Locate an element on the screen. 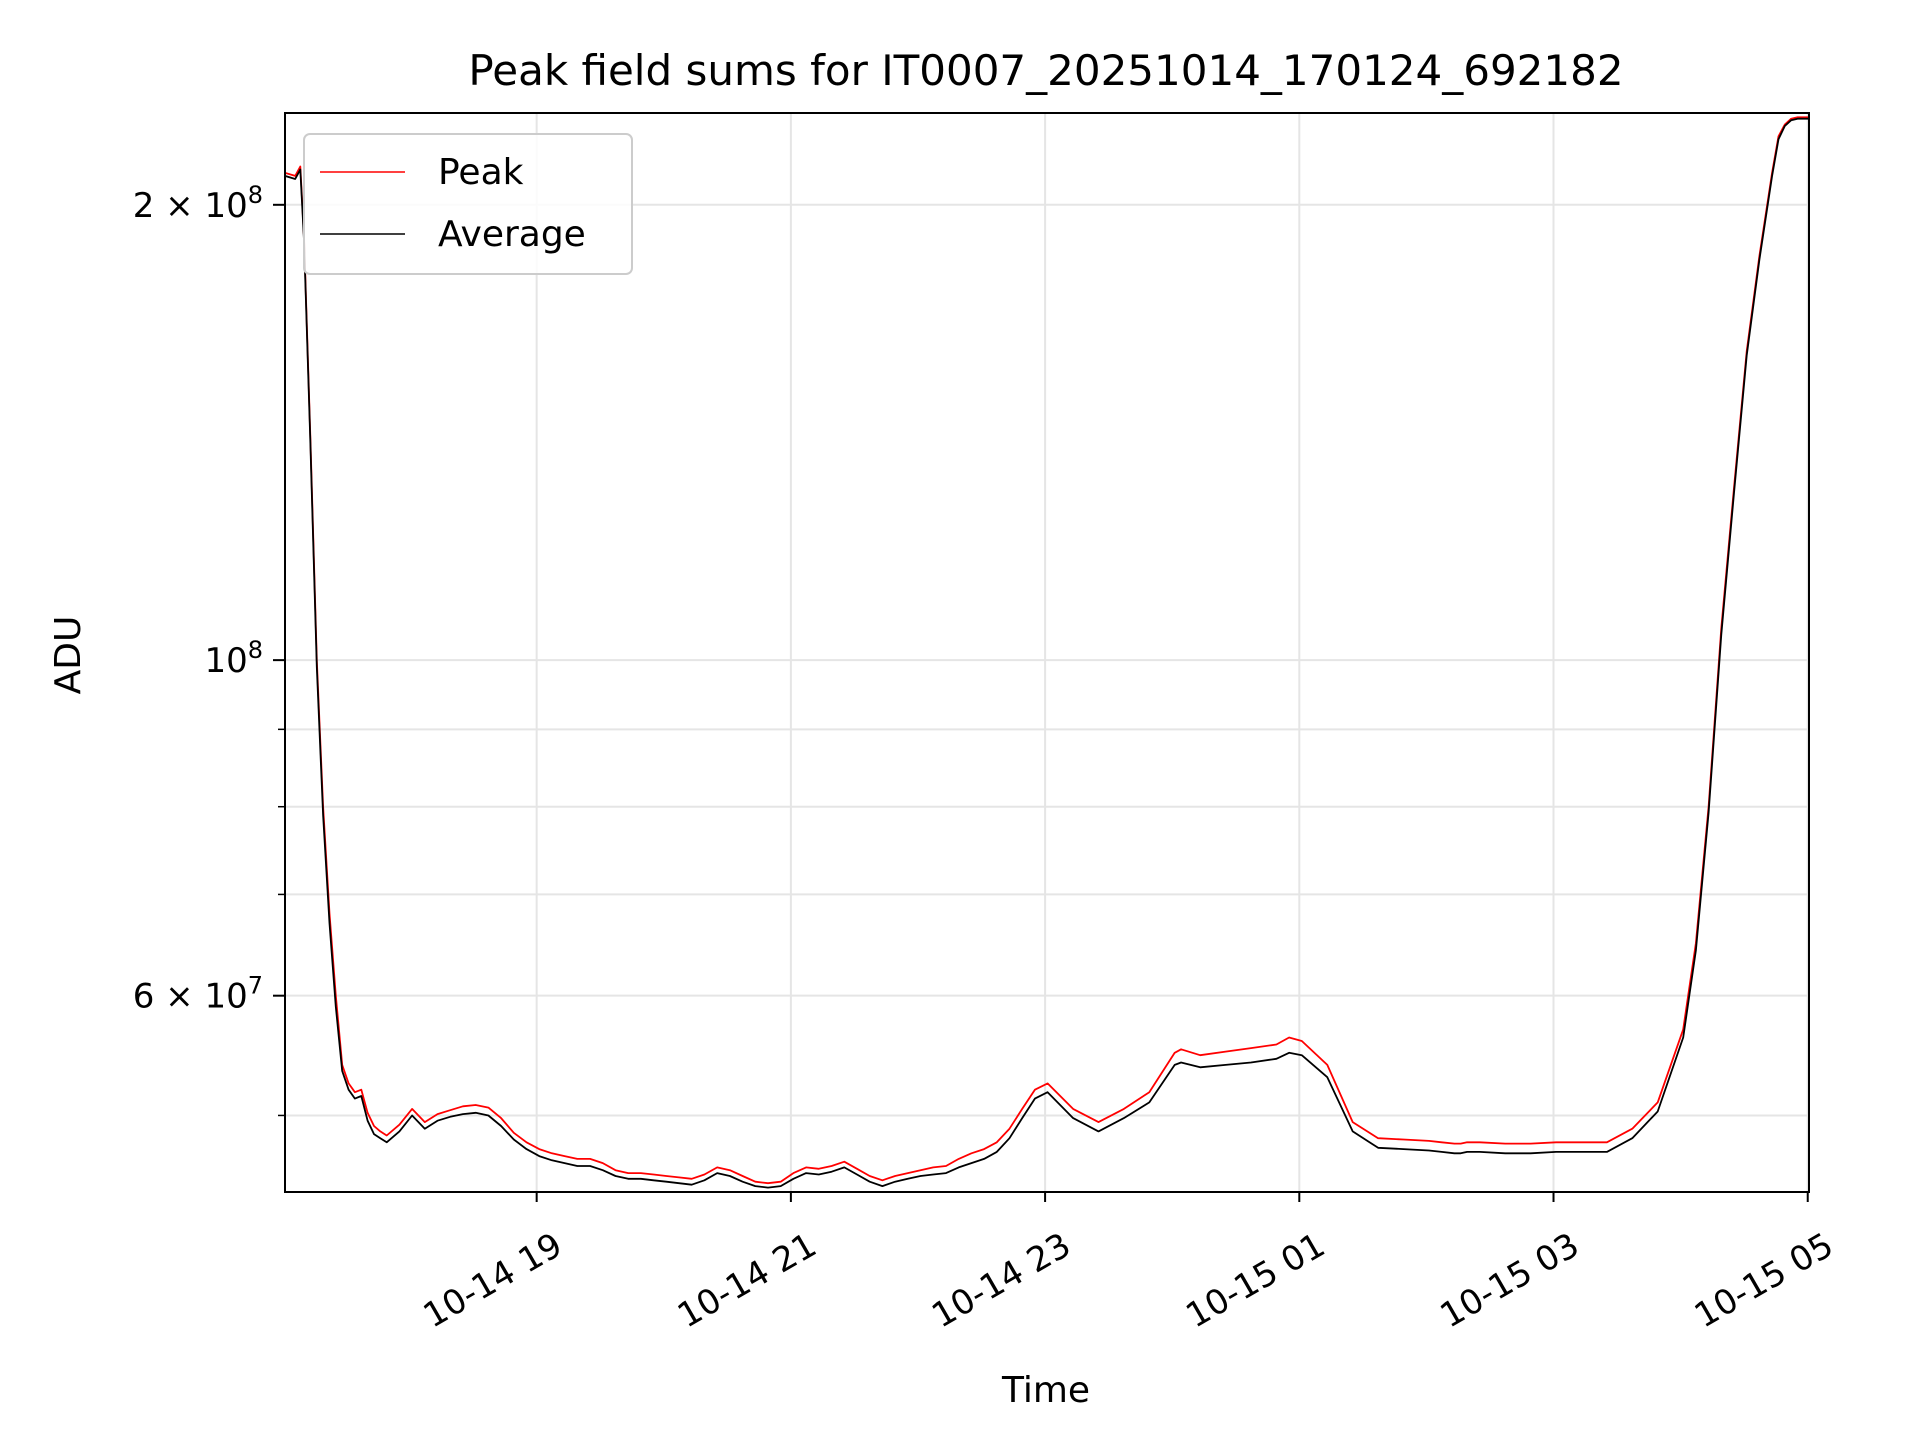 This screenshot has height=1440, width=1920. legend-label-peak: Peak is located at coordinates (481, 172).